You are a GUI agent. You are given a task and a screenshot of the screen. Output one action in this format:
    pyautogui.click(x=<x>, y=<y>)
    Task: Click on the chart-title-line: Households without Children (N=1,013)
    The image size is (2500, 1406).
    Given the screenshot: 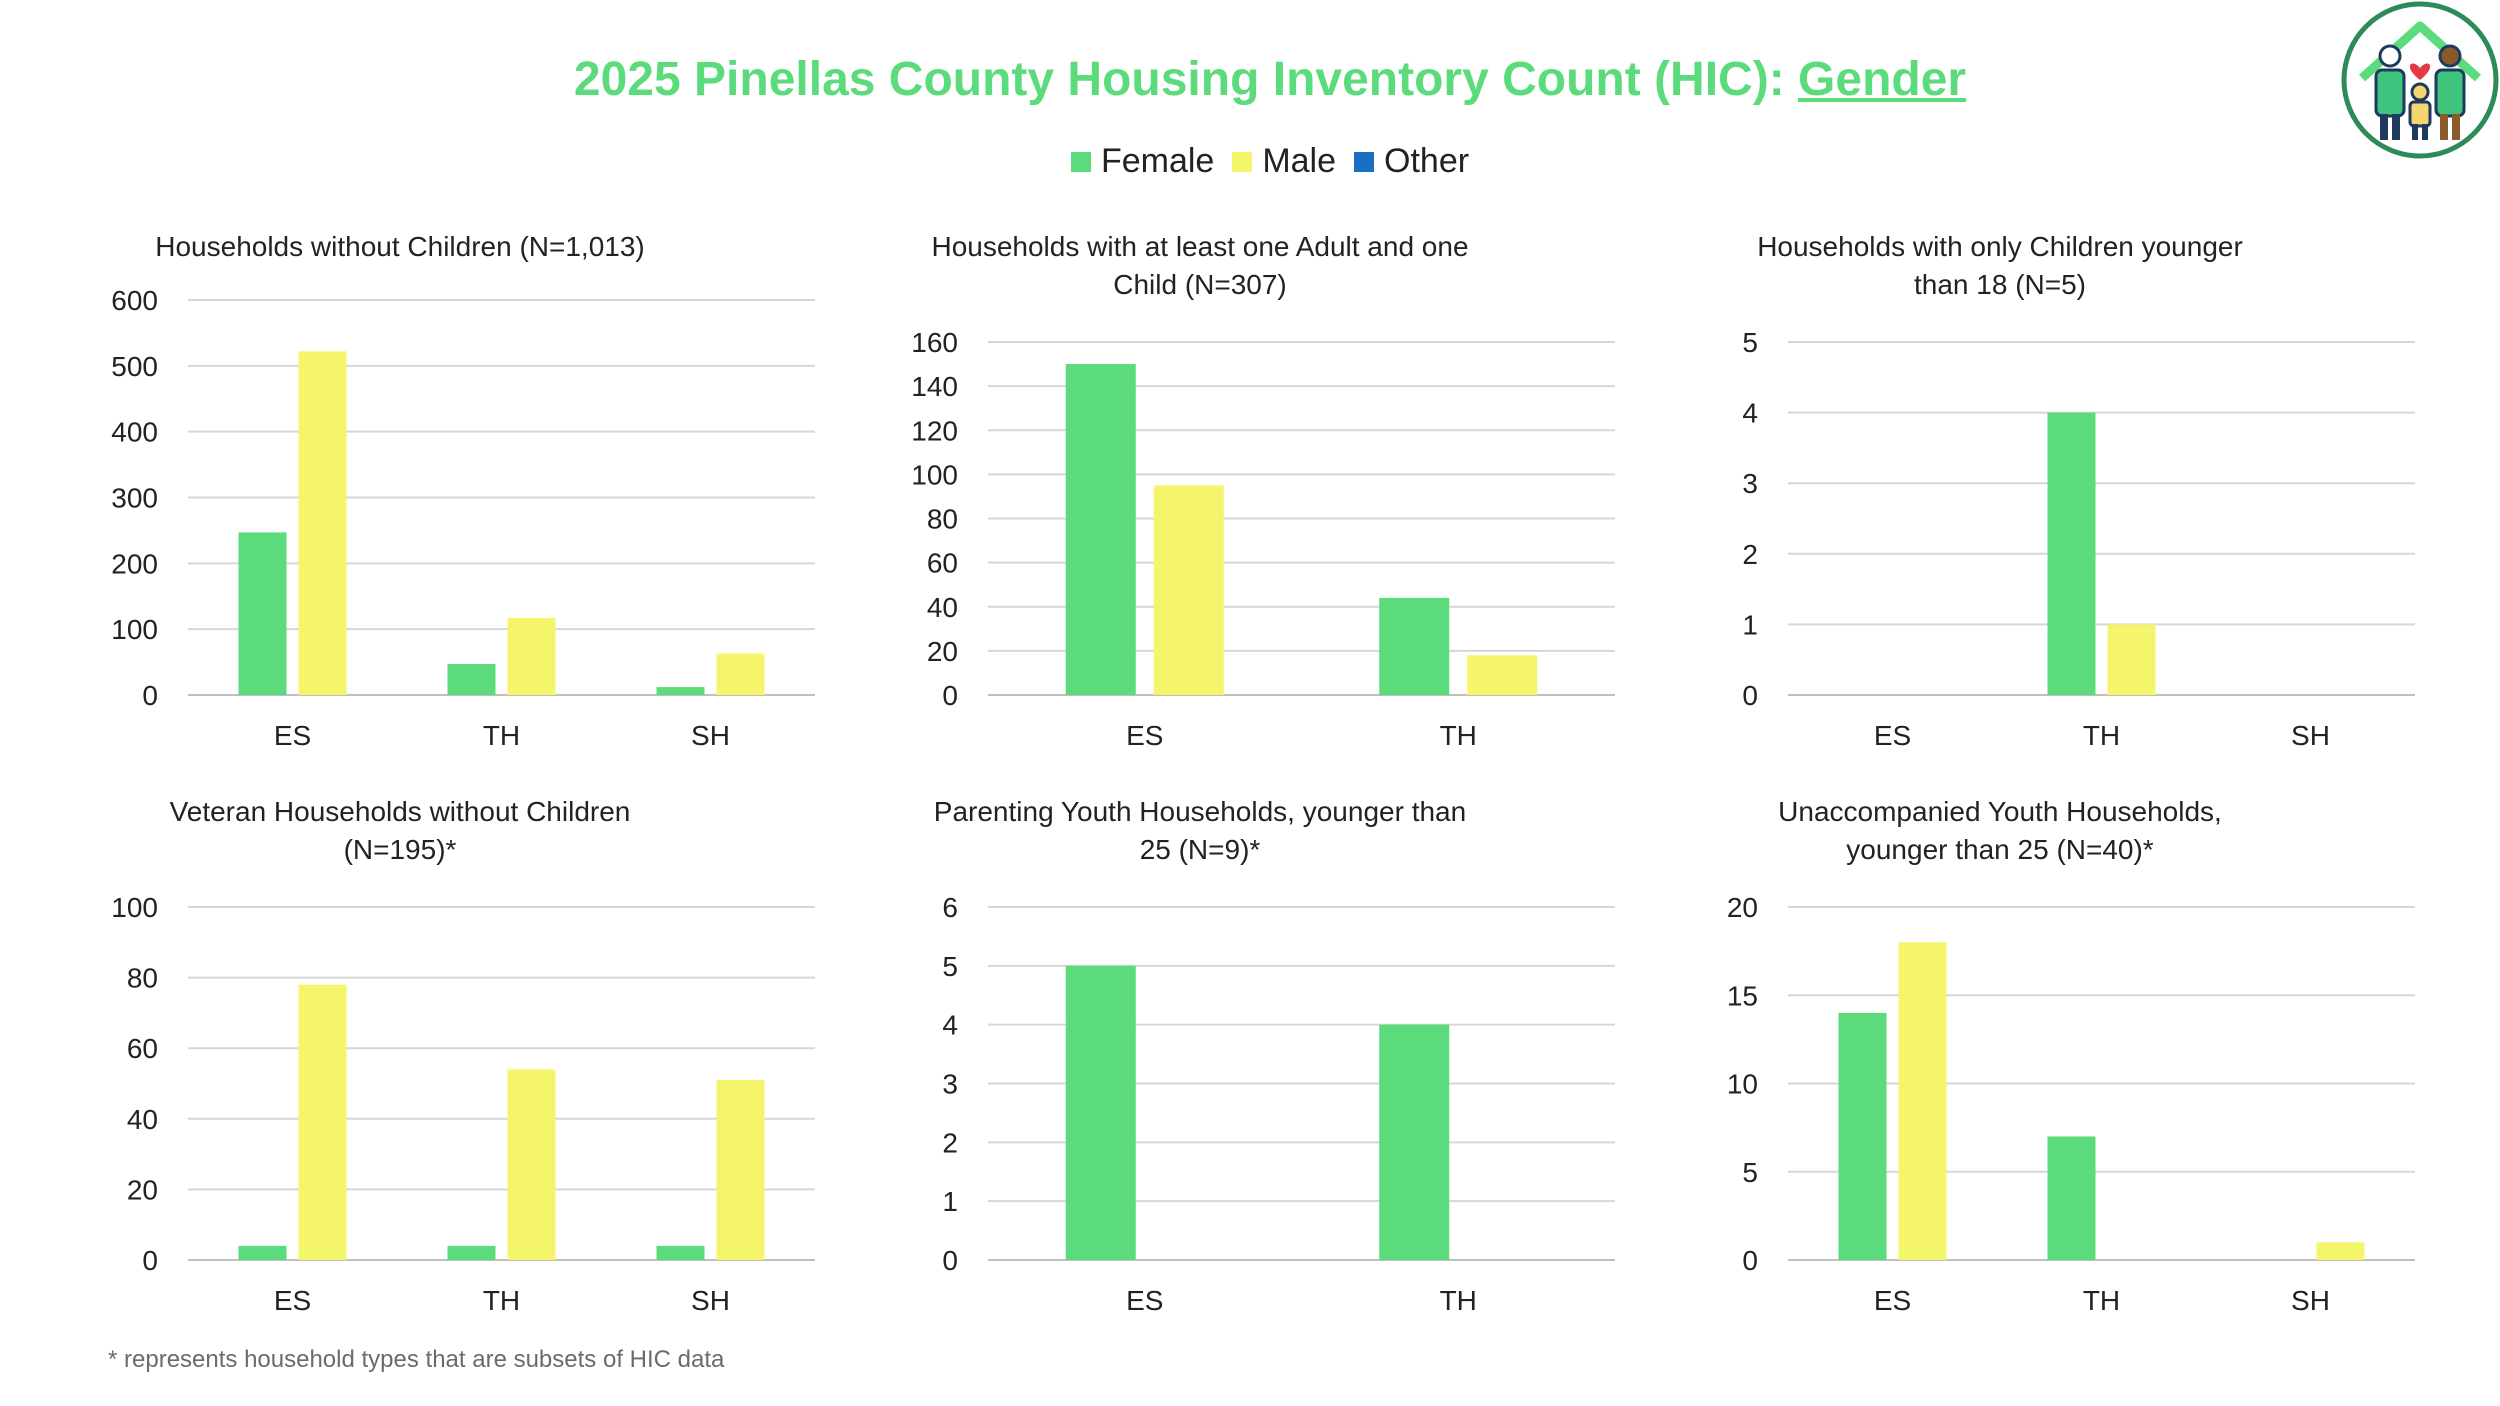 What is the action you would take?
    pyautogui.click(x=400, y=246)
    